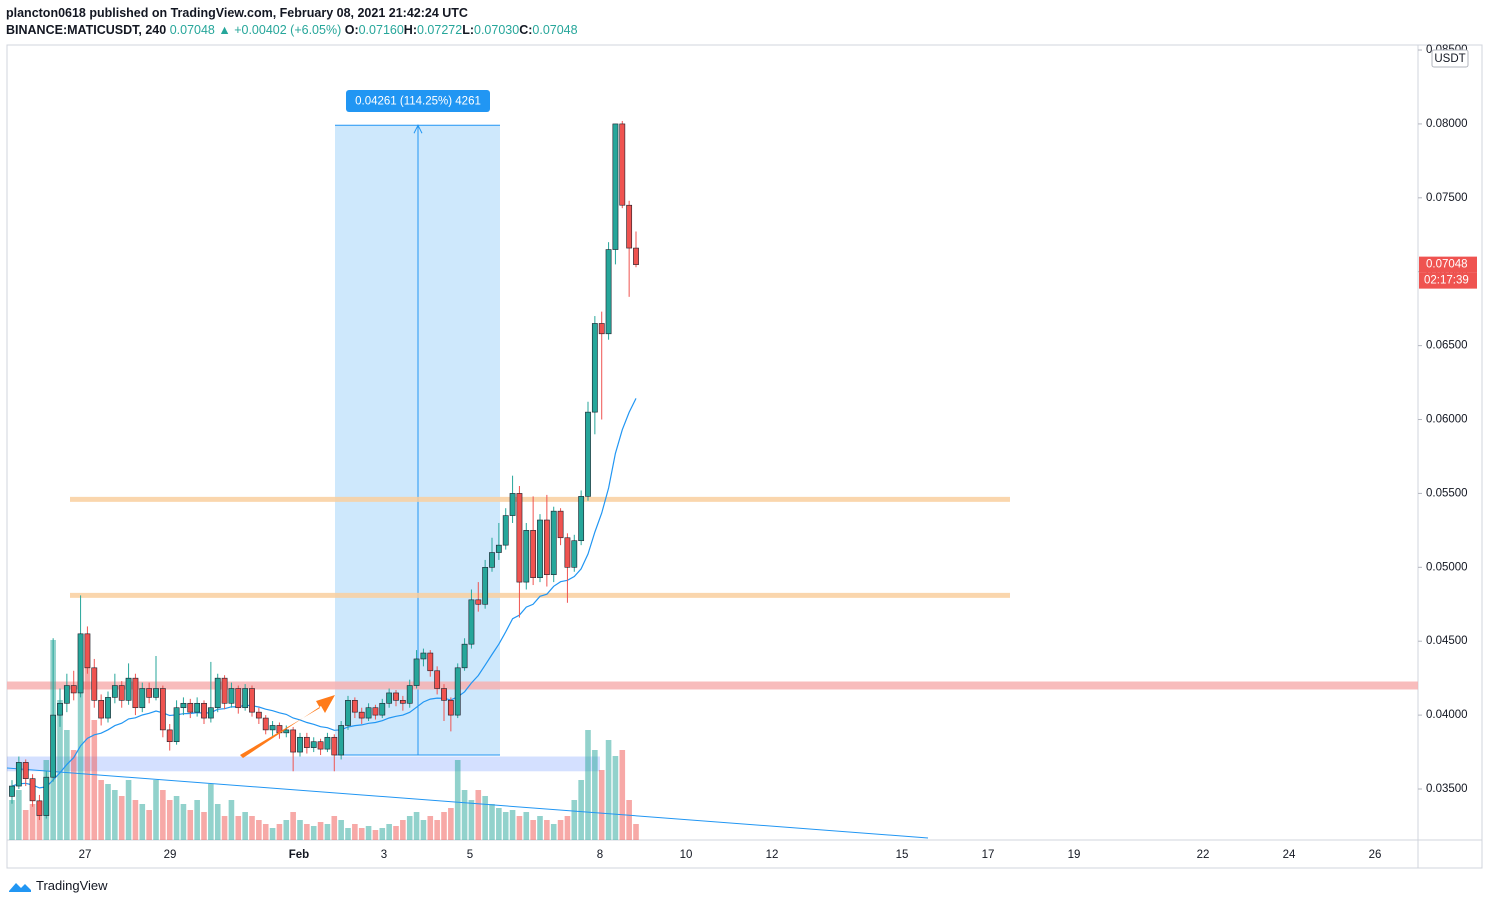 The width and height of the screenshot is (1489, 905). Describe the element at coordinates (1447, 789) in the screenshot. I see `y-tick-label: 0.03500` at that location.